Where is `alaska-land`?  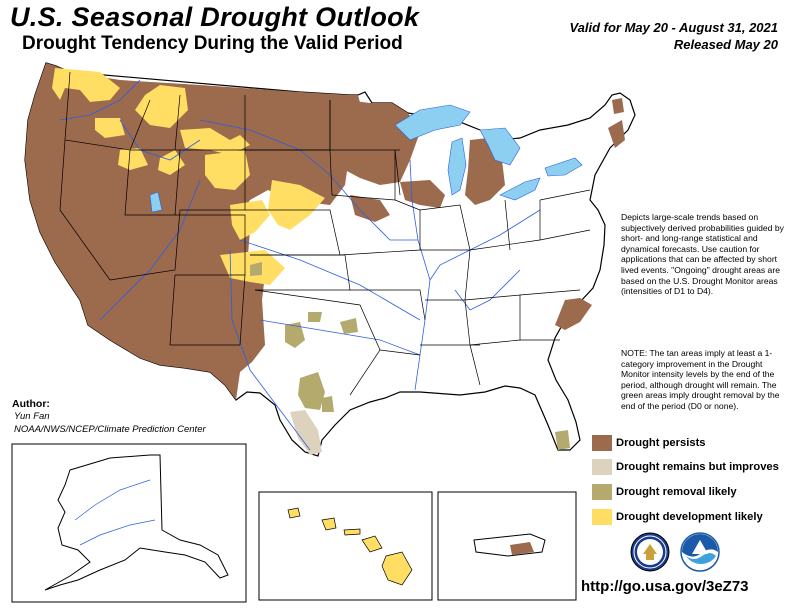 alaska-land is located at coordinates (136, 522).